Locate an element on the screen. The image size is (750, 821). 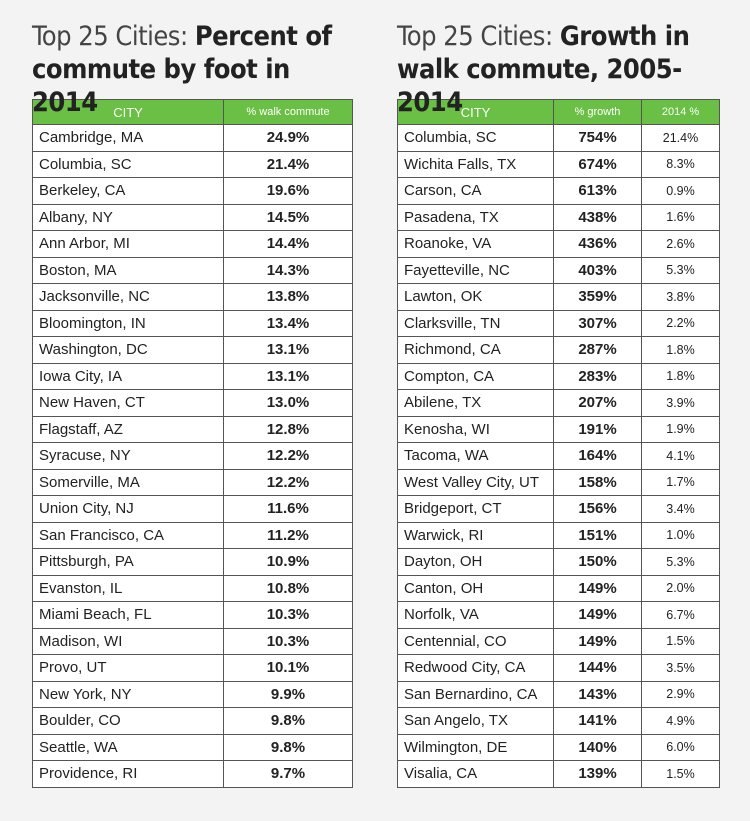
table-row: Columbia, SC 21.4% is located at coordinates (192, 164).